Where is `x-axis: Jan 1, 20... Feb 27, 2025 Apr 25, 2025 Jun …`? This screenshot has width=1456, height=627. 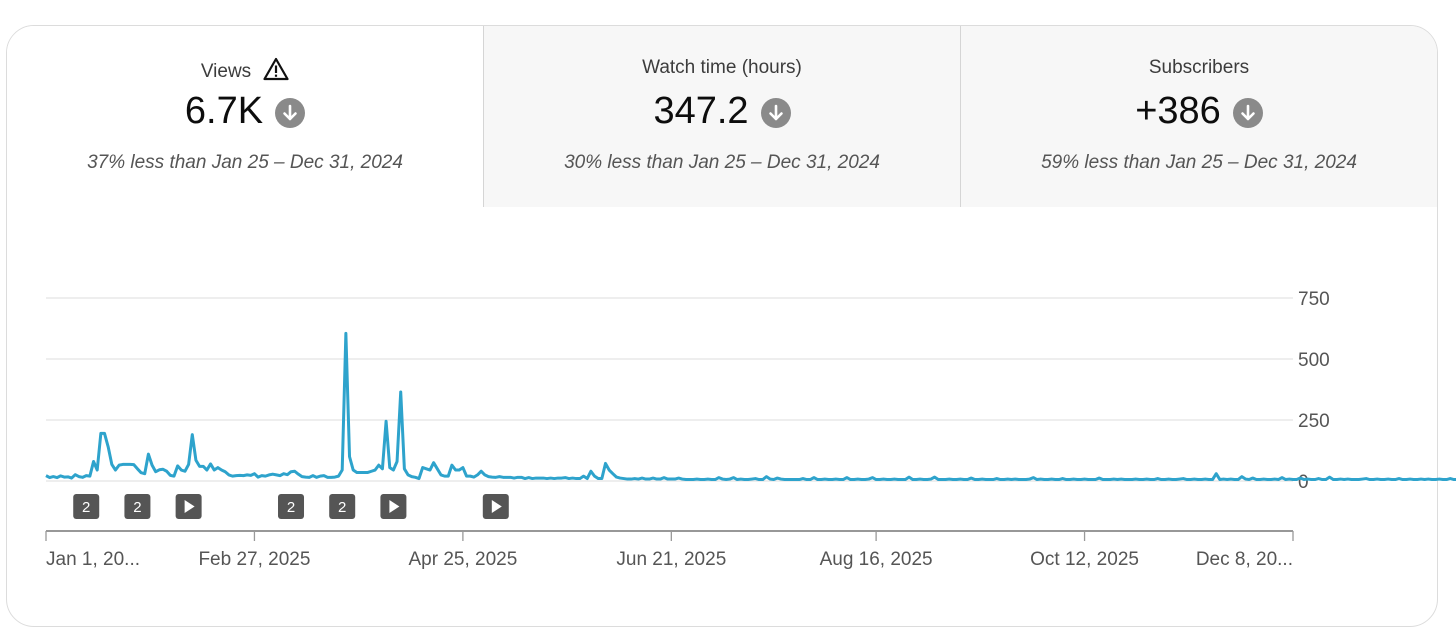
x-axis: Jan 1, 20... Feb 27, 2025 Apr 25, 2025 Jun … is located at coordinates (669, 550).